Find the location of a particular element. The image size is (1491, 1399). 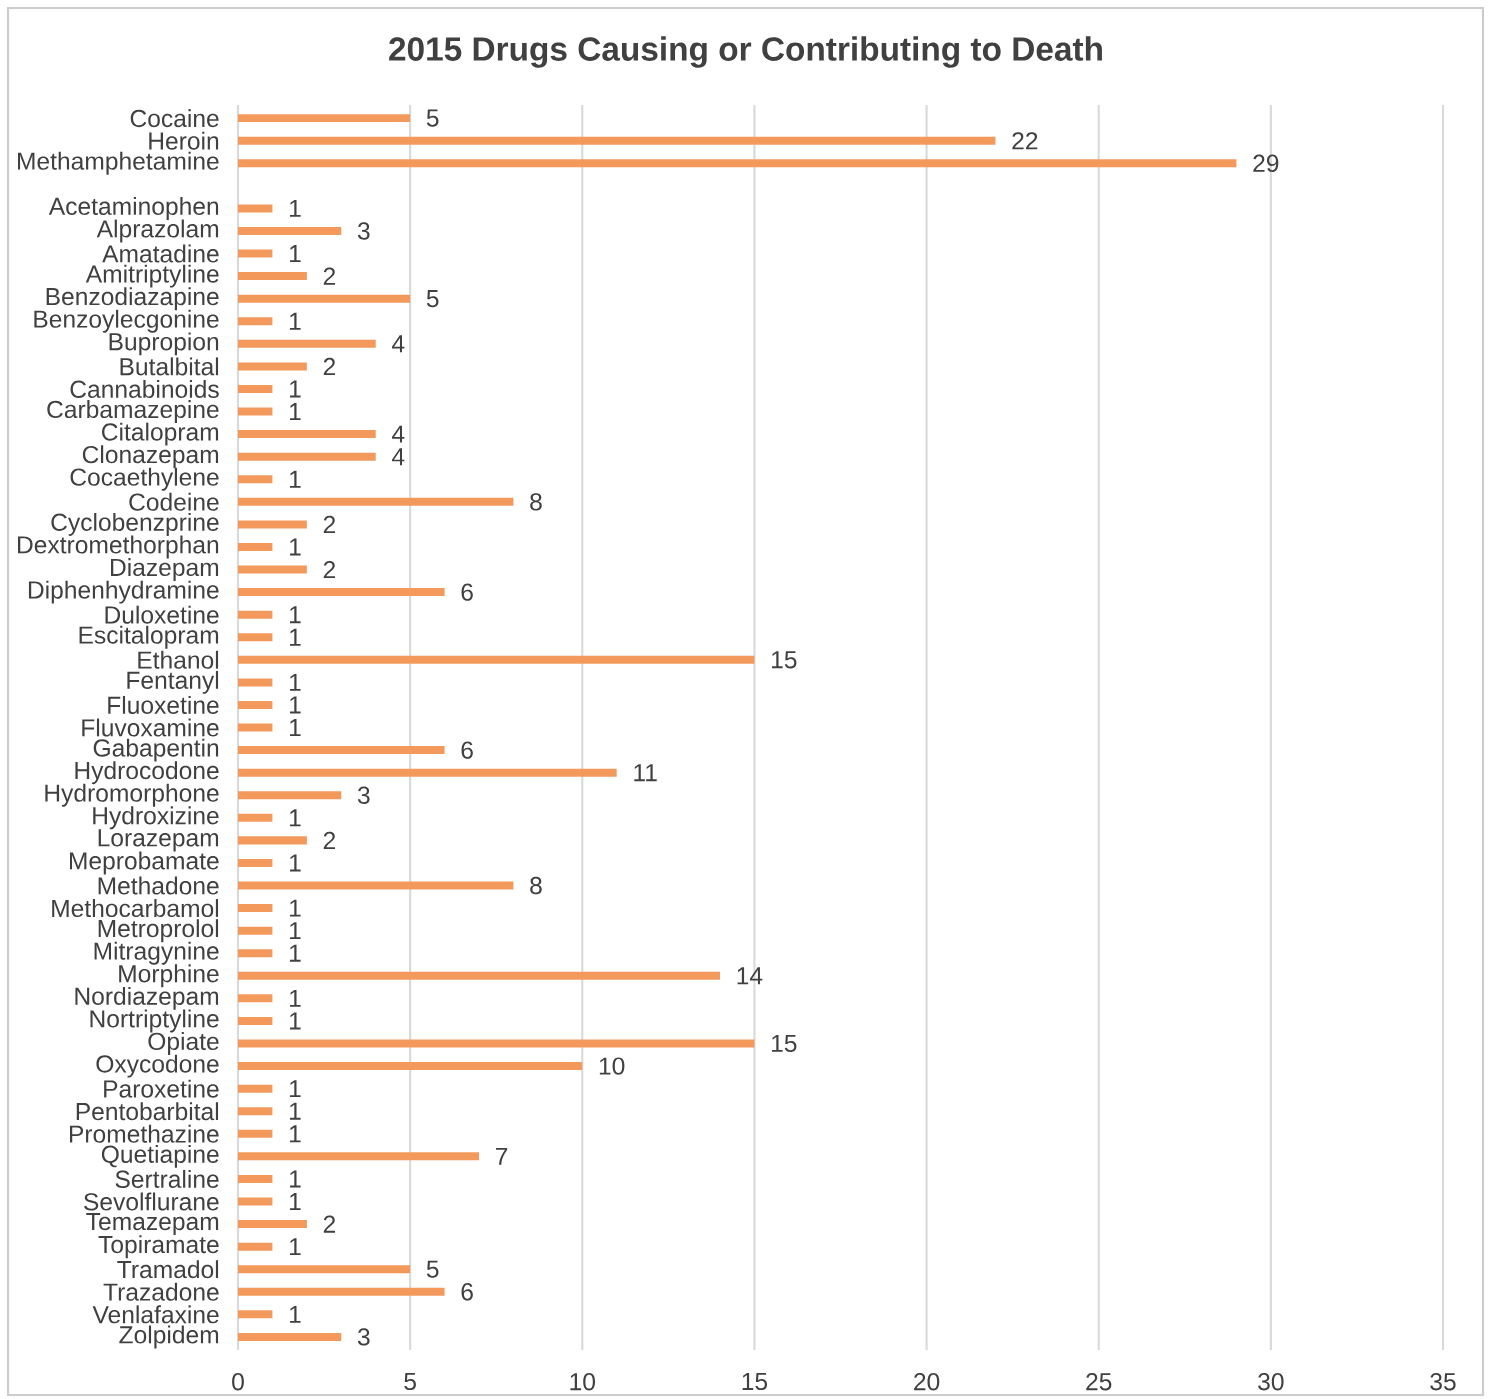

y-tick-label: Ethanol is located at coordinates (178, 659).